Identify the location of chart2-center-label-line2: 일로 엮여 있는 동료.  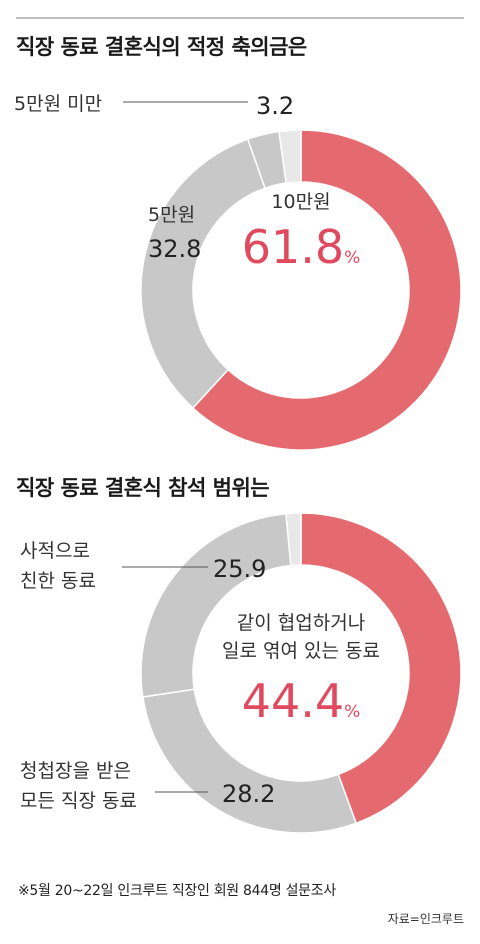
(301, 651).